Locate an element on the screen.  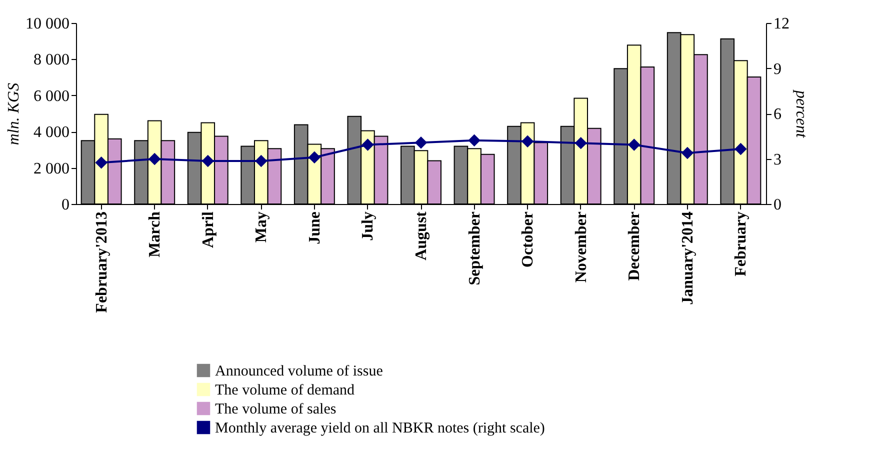
x-tick-label: June is located at coordinates (315, 228).